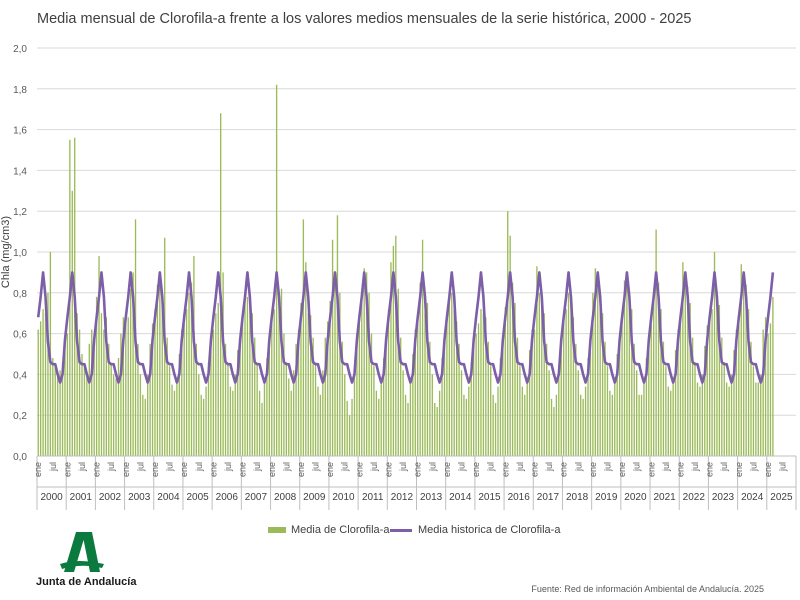 The height and width of the screenshot is (600, 800). I want to click on x-year-label: 2022, so click(694, 497).